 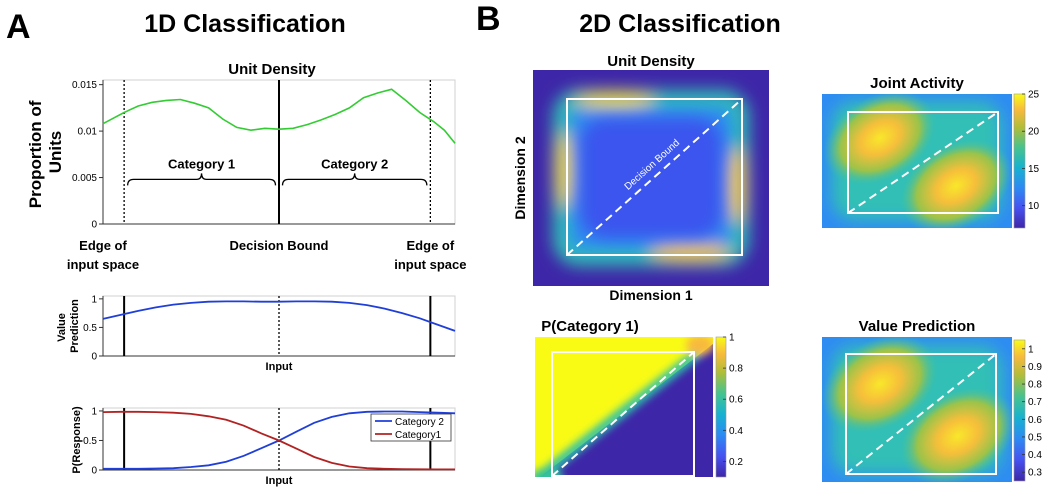 I want to click on colorbar-tick-label: 20, so click(x=1034, y=132).